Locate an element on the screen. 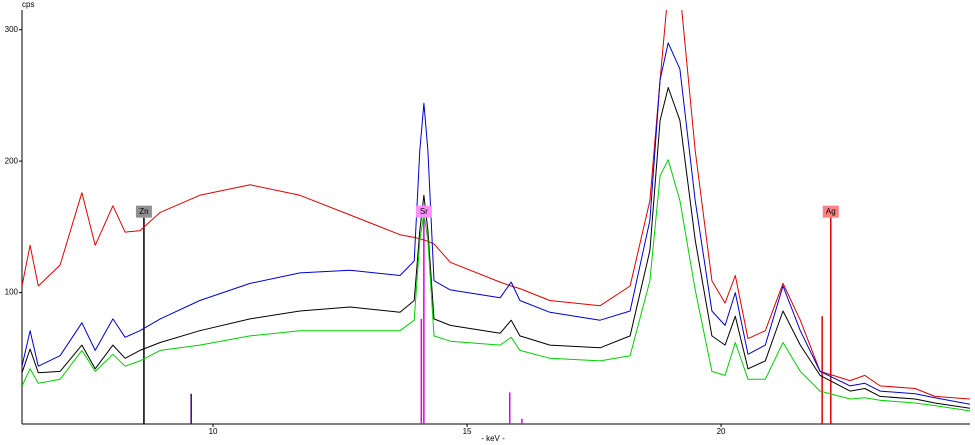 The width and height of the screenshot is (975, 445). x-tick-label: 20 is located at coordinates (721, 431).